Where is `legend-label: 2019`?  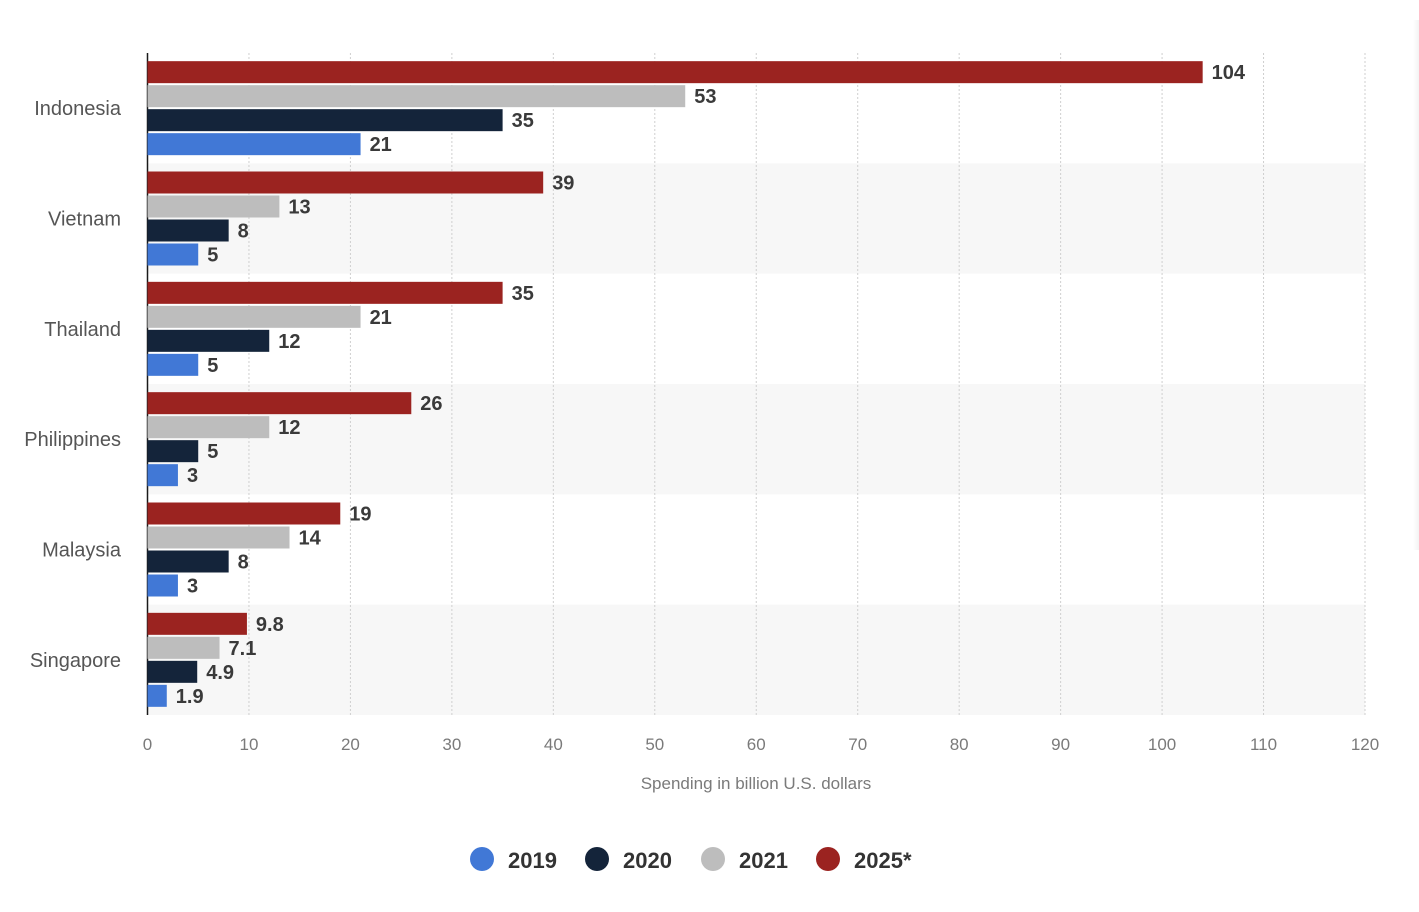 legend-label: 2019 is located at coordinates (532, 860).